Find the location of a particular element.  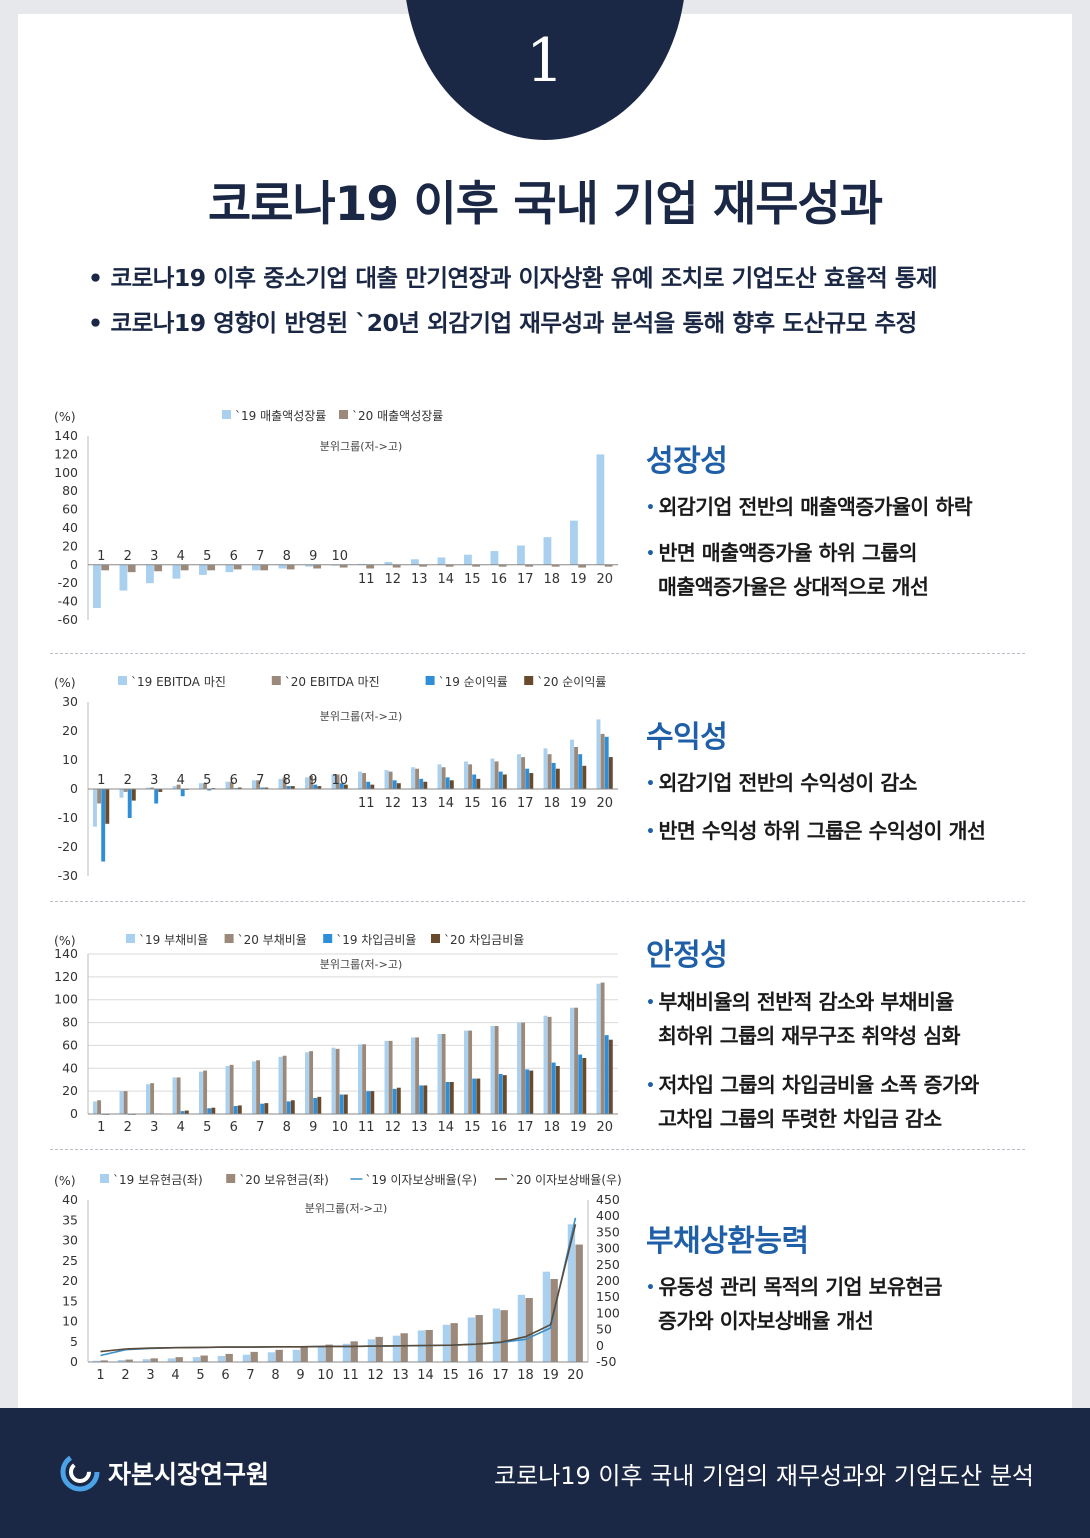

section-line: • 반면 매출액증가율 하위 그룹의 is located at coordinates (782, 551).